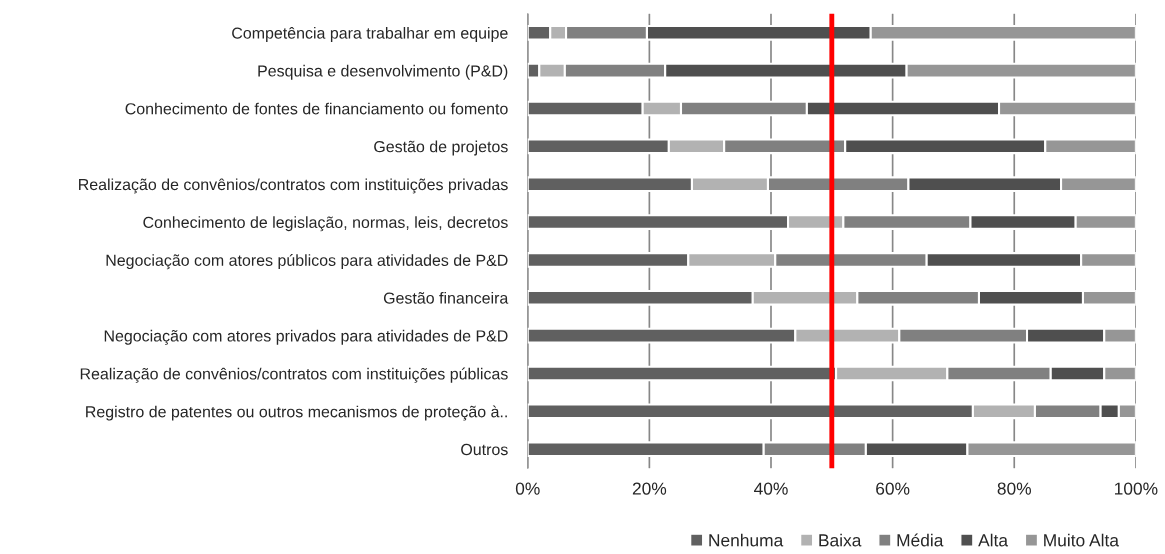 The width and height of the screenshot is (1165, 554). I want to click on y-tick-label: Competência para trabalhar em equipe, so click(370, 34).